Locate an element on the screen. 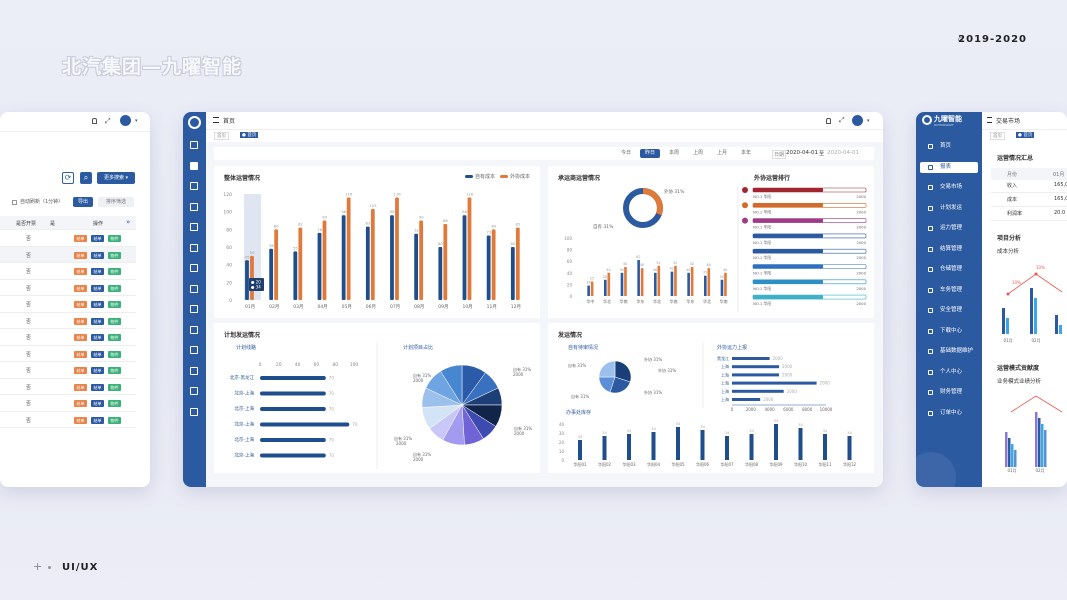 This screenshot has height=600, width=1067. sidebar-item: 报表 is located at coordinates (949, 167).